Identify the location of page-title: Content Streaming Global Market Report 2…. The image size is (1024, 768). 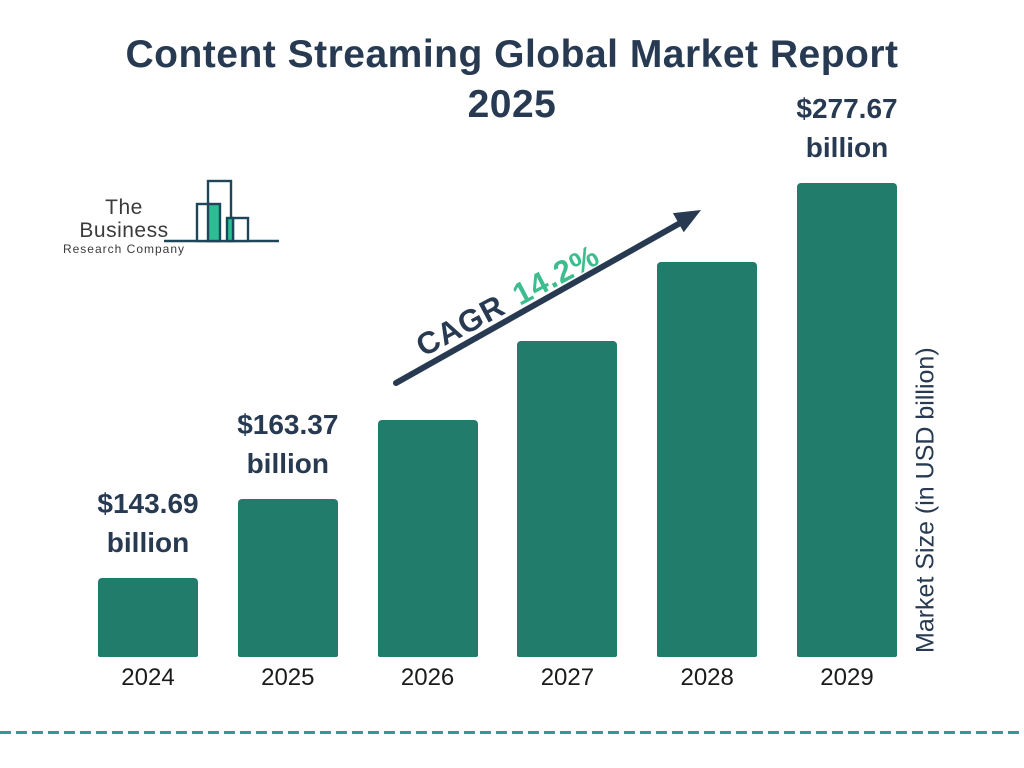
(512, 79).